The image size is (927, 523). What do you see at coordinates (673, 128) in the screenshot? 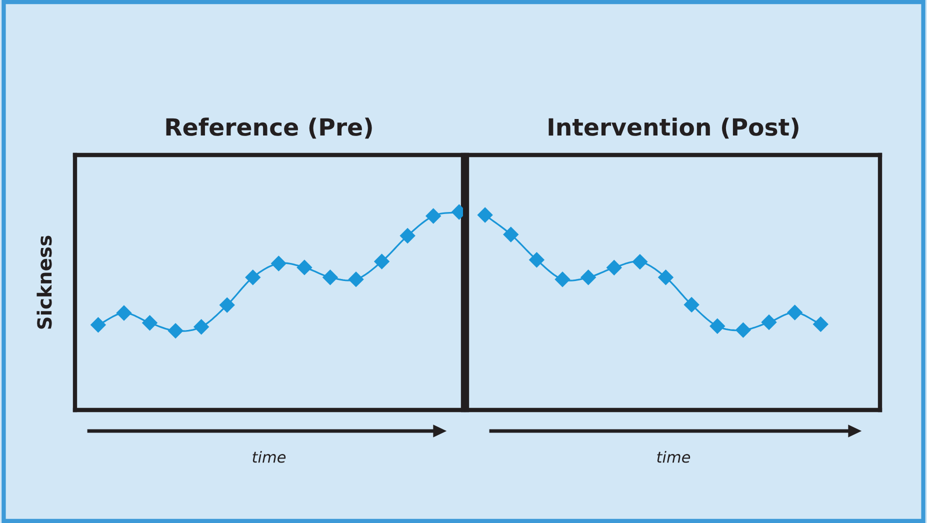
I see `chart-title: Intervention (Post)` at bounding box center [673, 128].